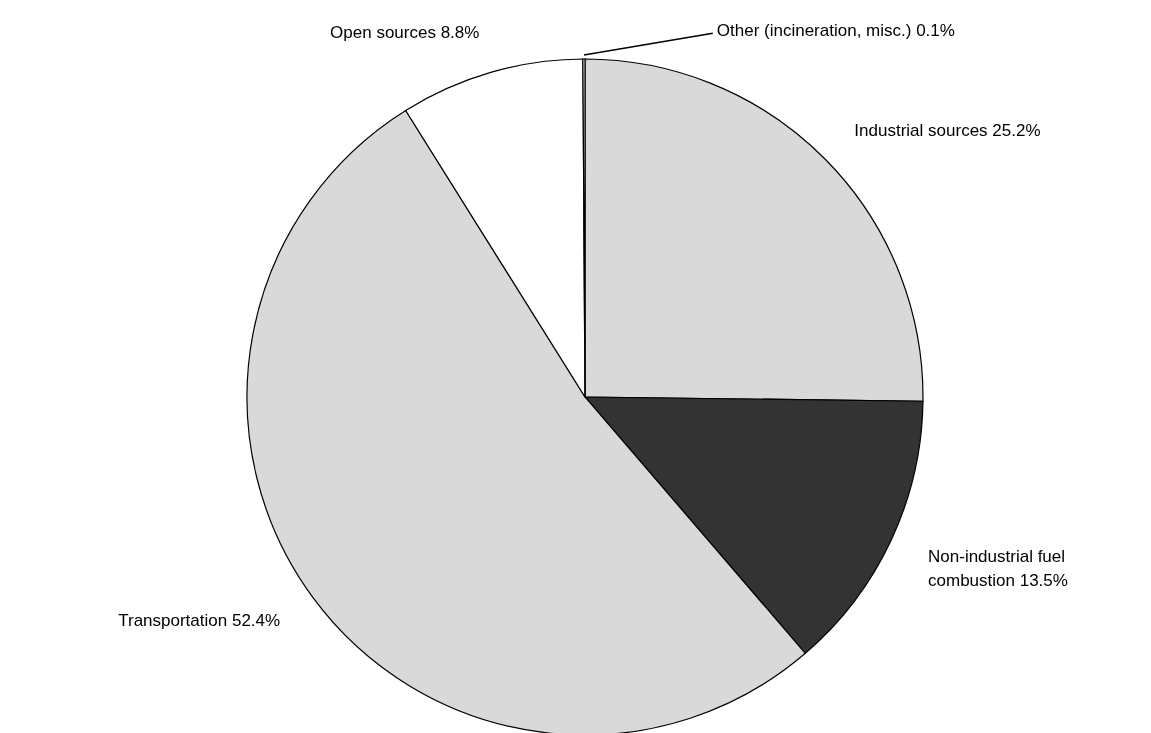 The height and width of the screenshot is (733, 1151). What do you see at coordinates (947, 130) in the screenshot?
I see `slice-label: Industrial sources 25.2%` at bounding box center [947, 130].